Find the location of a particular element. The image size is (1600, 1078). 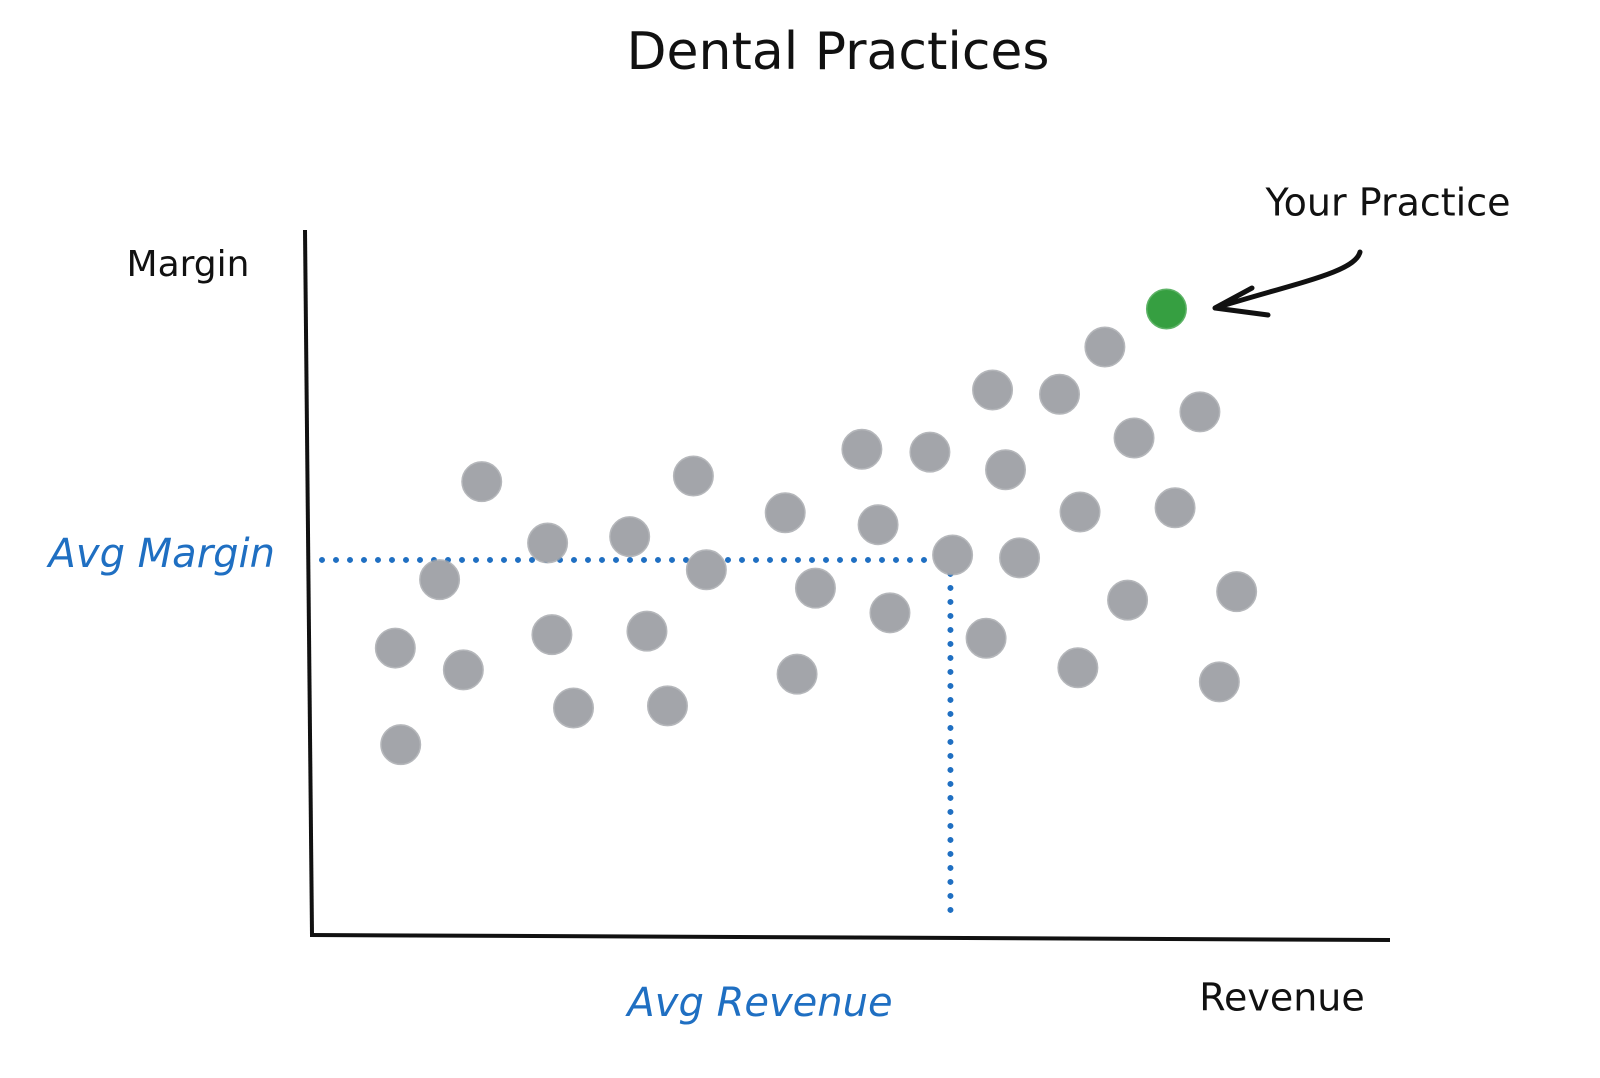

reference-label: Avg Revenue is located at coordinates (758, 1003).